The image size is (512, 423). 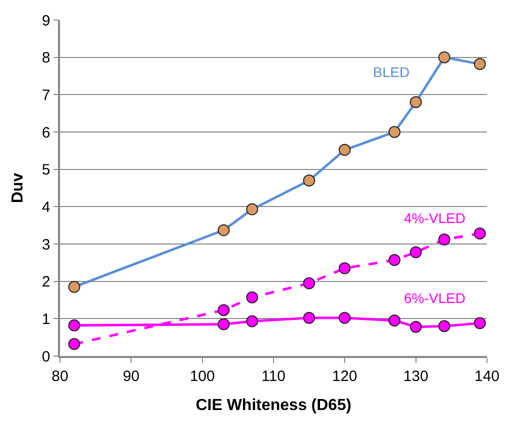 I want to click on x-axis-title: CIE Whiteness (D65), so click(x=274, y=405).